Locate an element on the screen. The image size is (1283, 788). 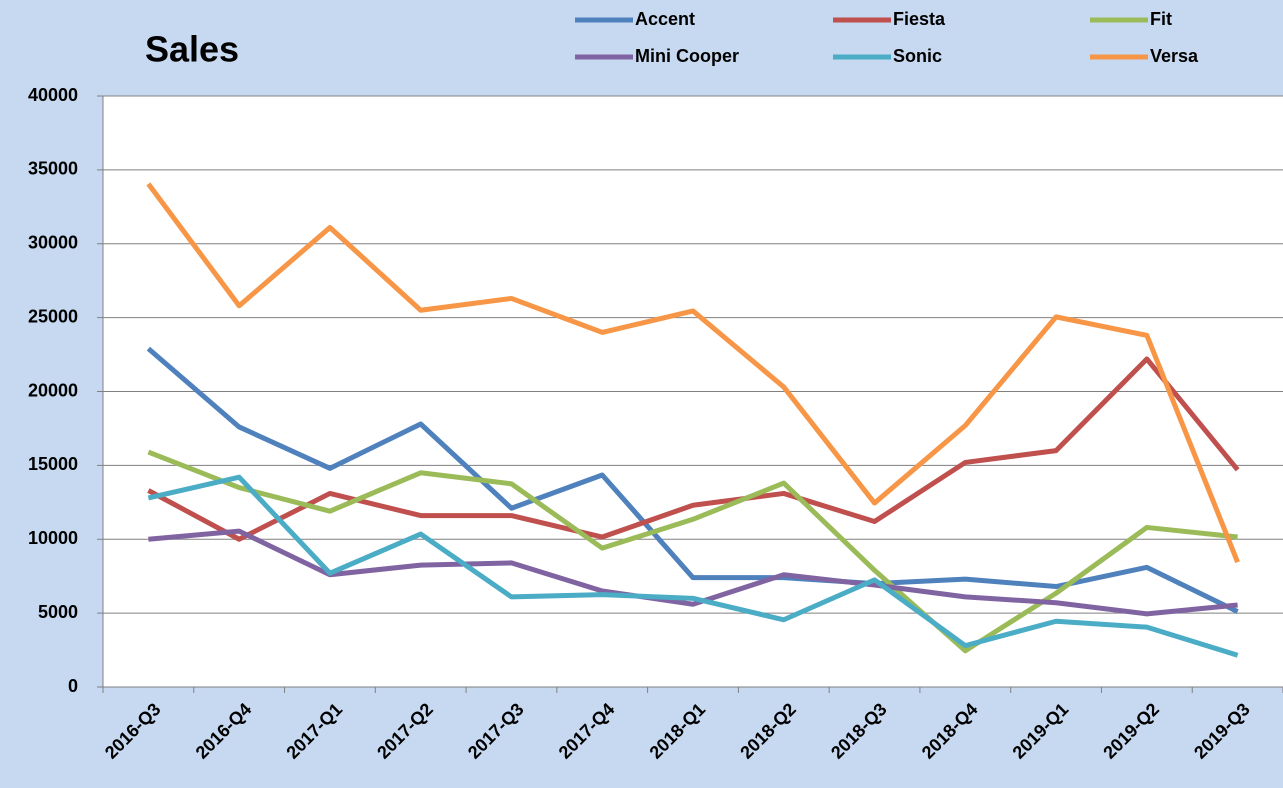
legend-label: Accent is located at coordinates (665, 19).